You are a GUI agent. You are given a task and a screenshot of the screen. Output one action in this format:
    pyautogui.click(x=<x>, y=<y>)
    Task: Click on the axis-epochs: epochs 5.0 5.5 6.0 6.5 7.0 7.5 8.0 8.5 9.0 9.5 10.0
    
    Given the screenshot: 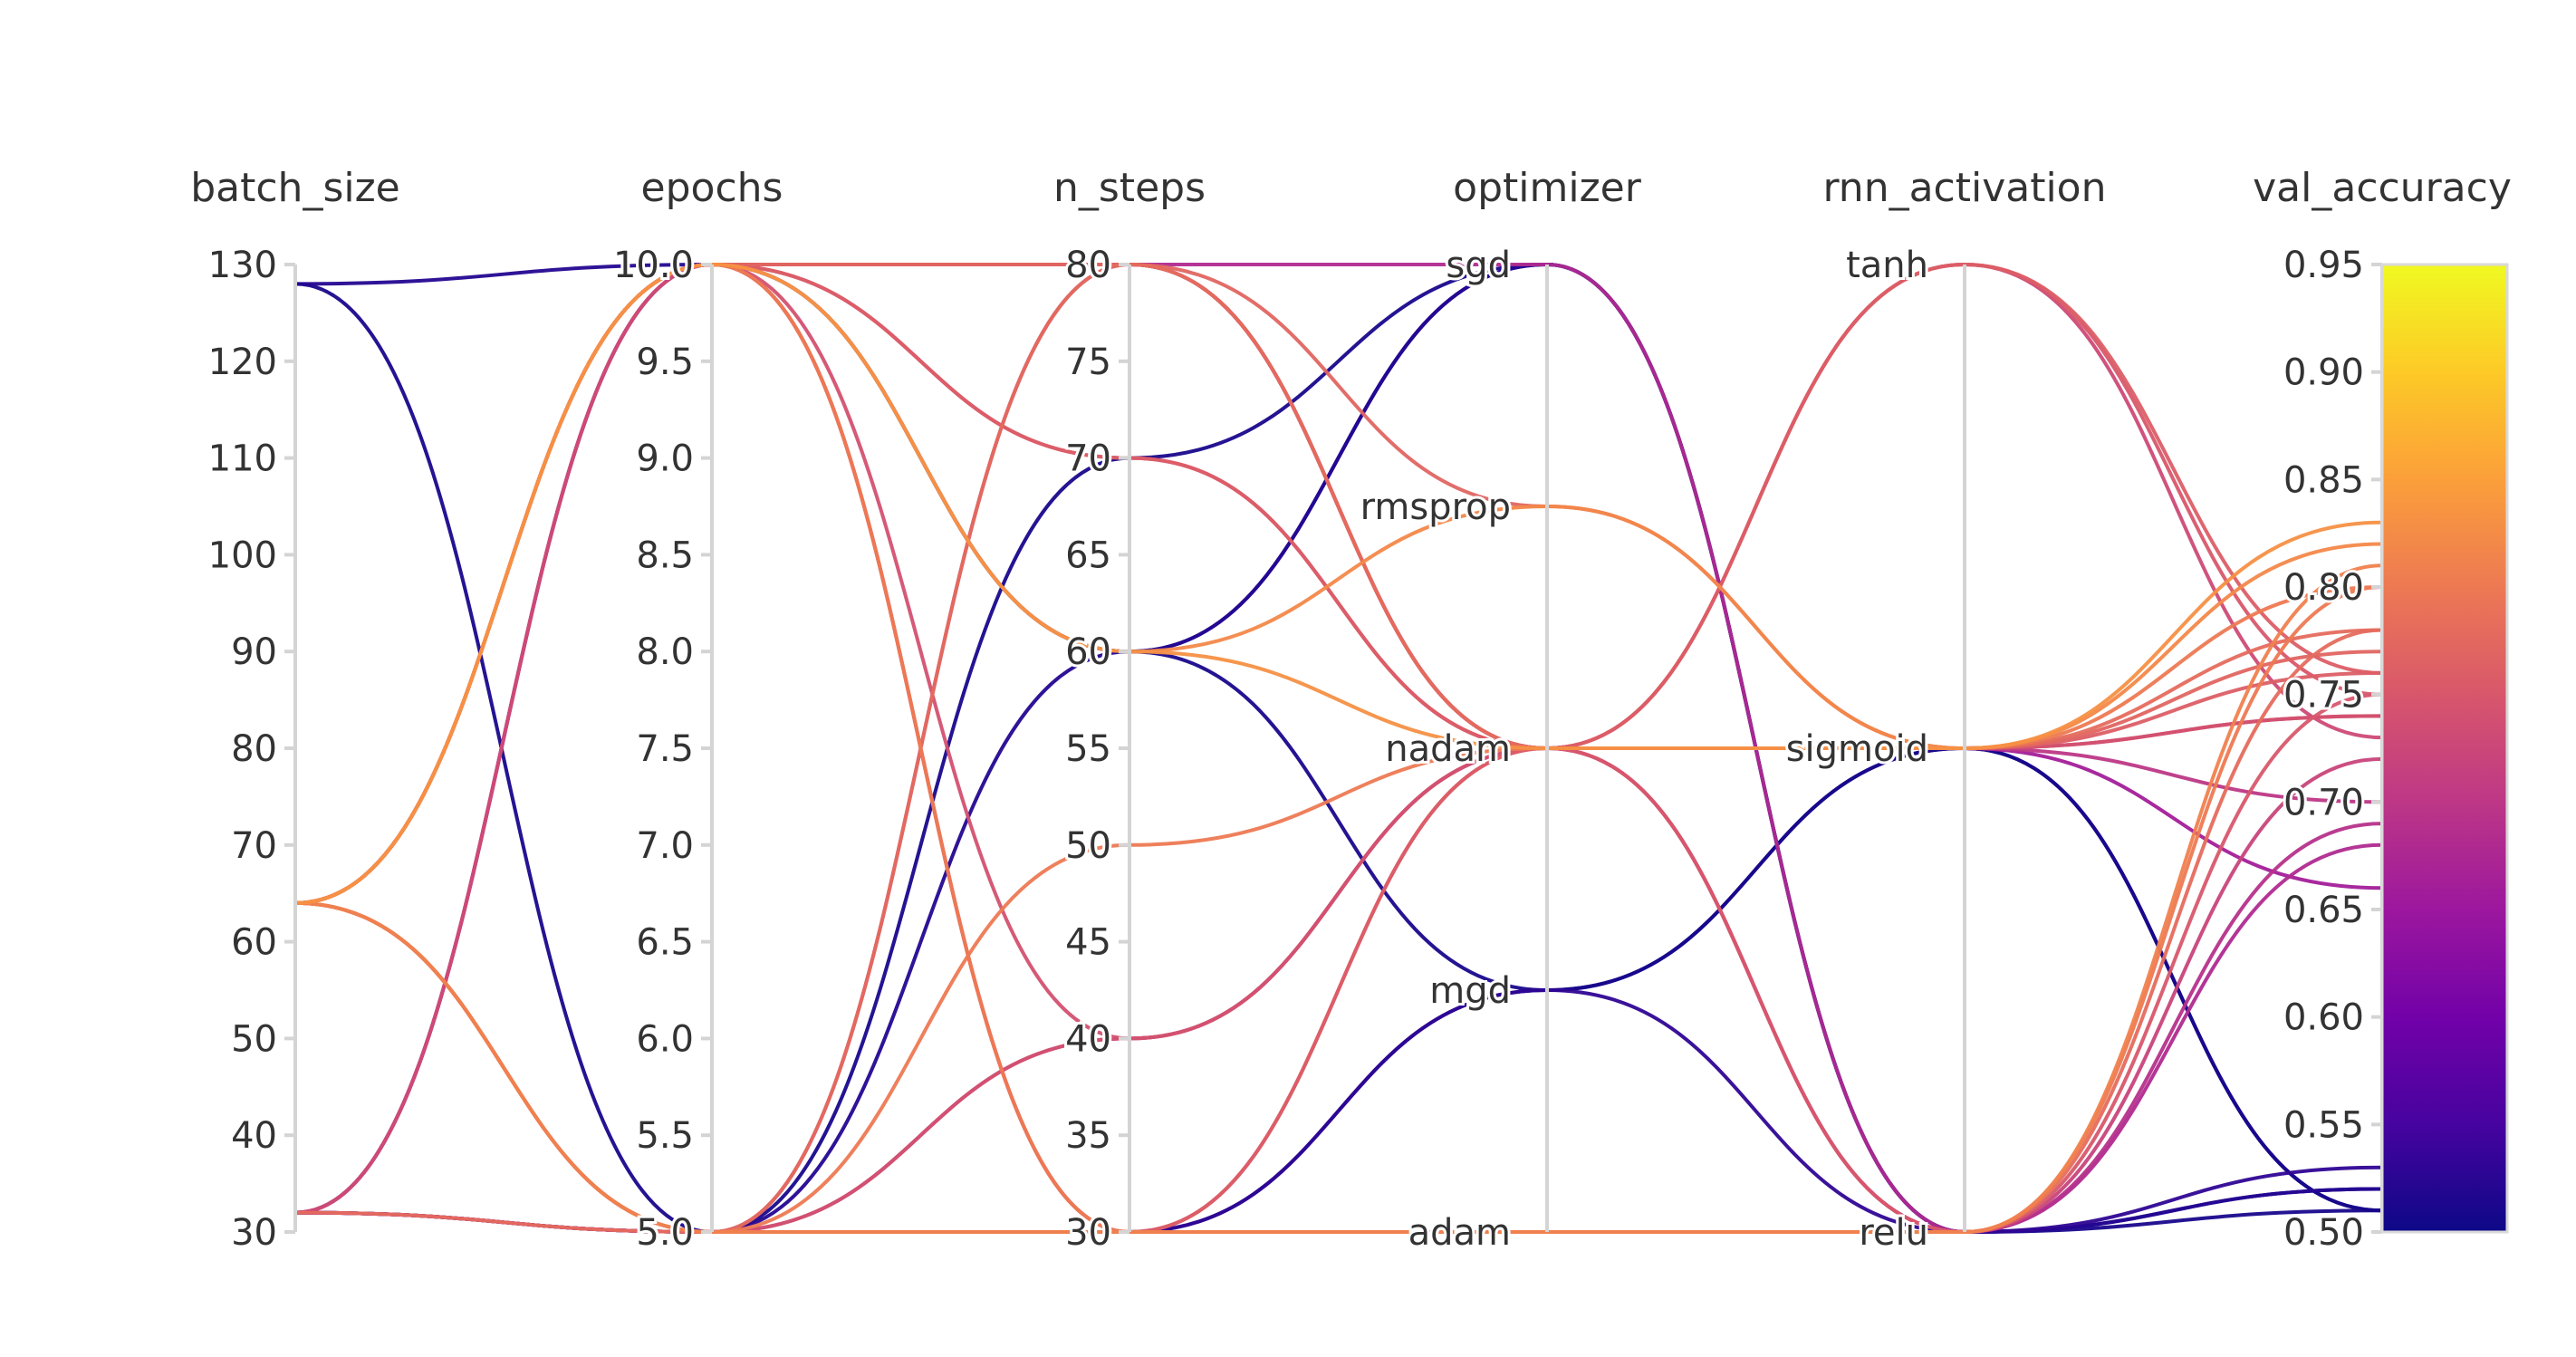 What is the action you would take?
    pyautogui.click(x=696, y=710)
    